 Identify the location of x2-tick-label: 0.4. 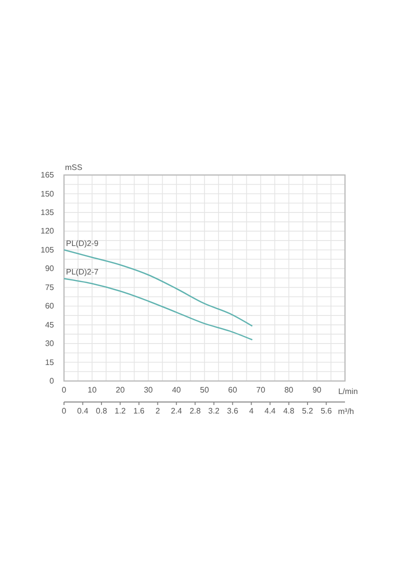
(83, 411).